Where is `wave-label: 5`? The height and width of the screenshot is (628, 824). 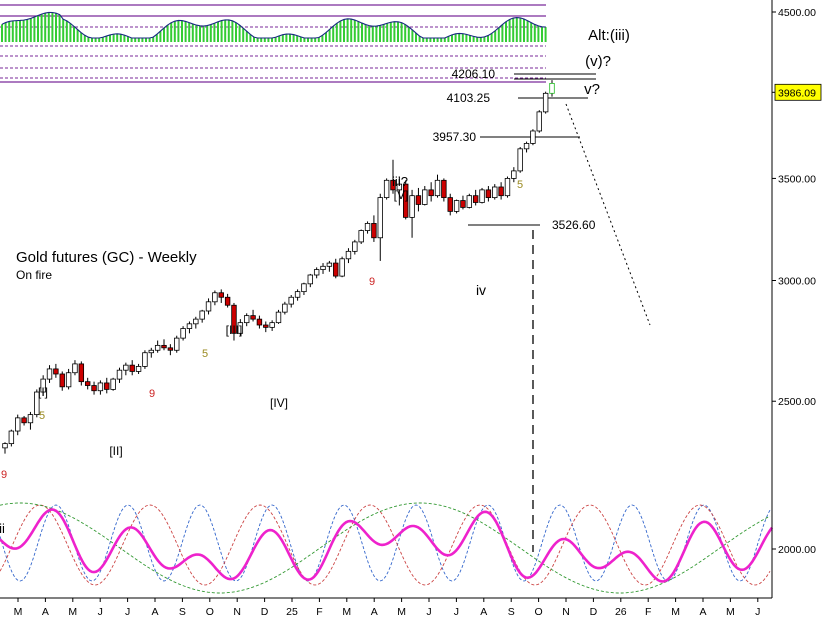 wave-label: 5 is located at coordinates (520, 185).